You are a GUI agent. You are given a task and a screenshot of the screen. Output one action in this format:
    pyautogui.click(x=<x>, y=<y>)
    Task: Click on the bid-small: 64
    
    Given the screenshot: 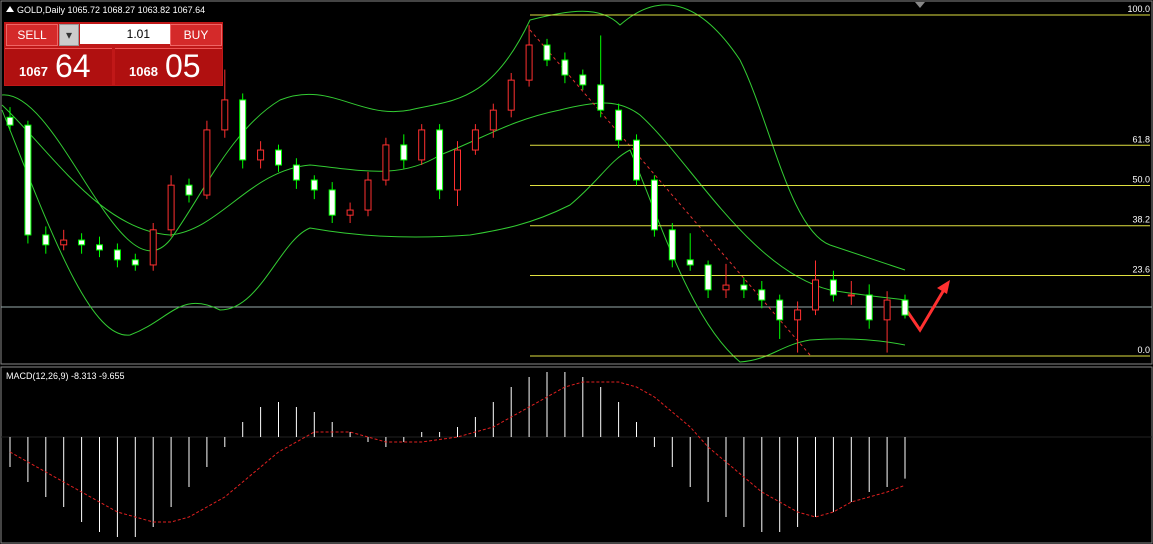 What is the action you would take?
    pyautogui.click(x=73, y=66)
    